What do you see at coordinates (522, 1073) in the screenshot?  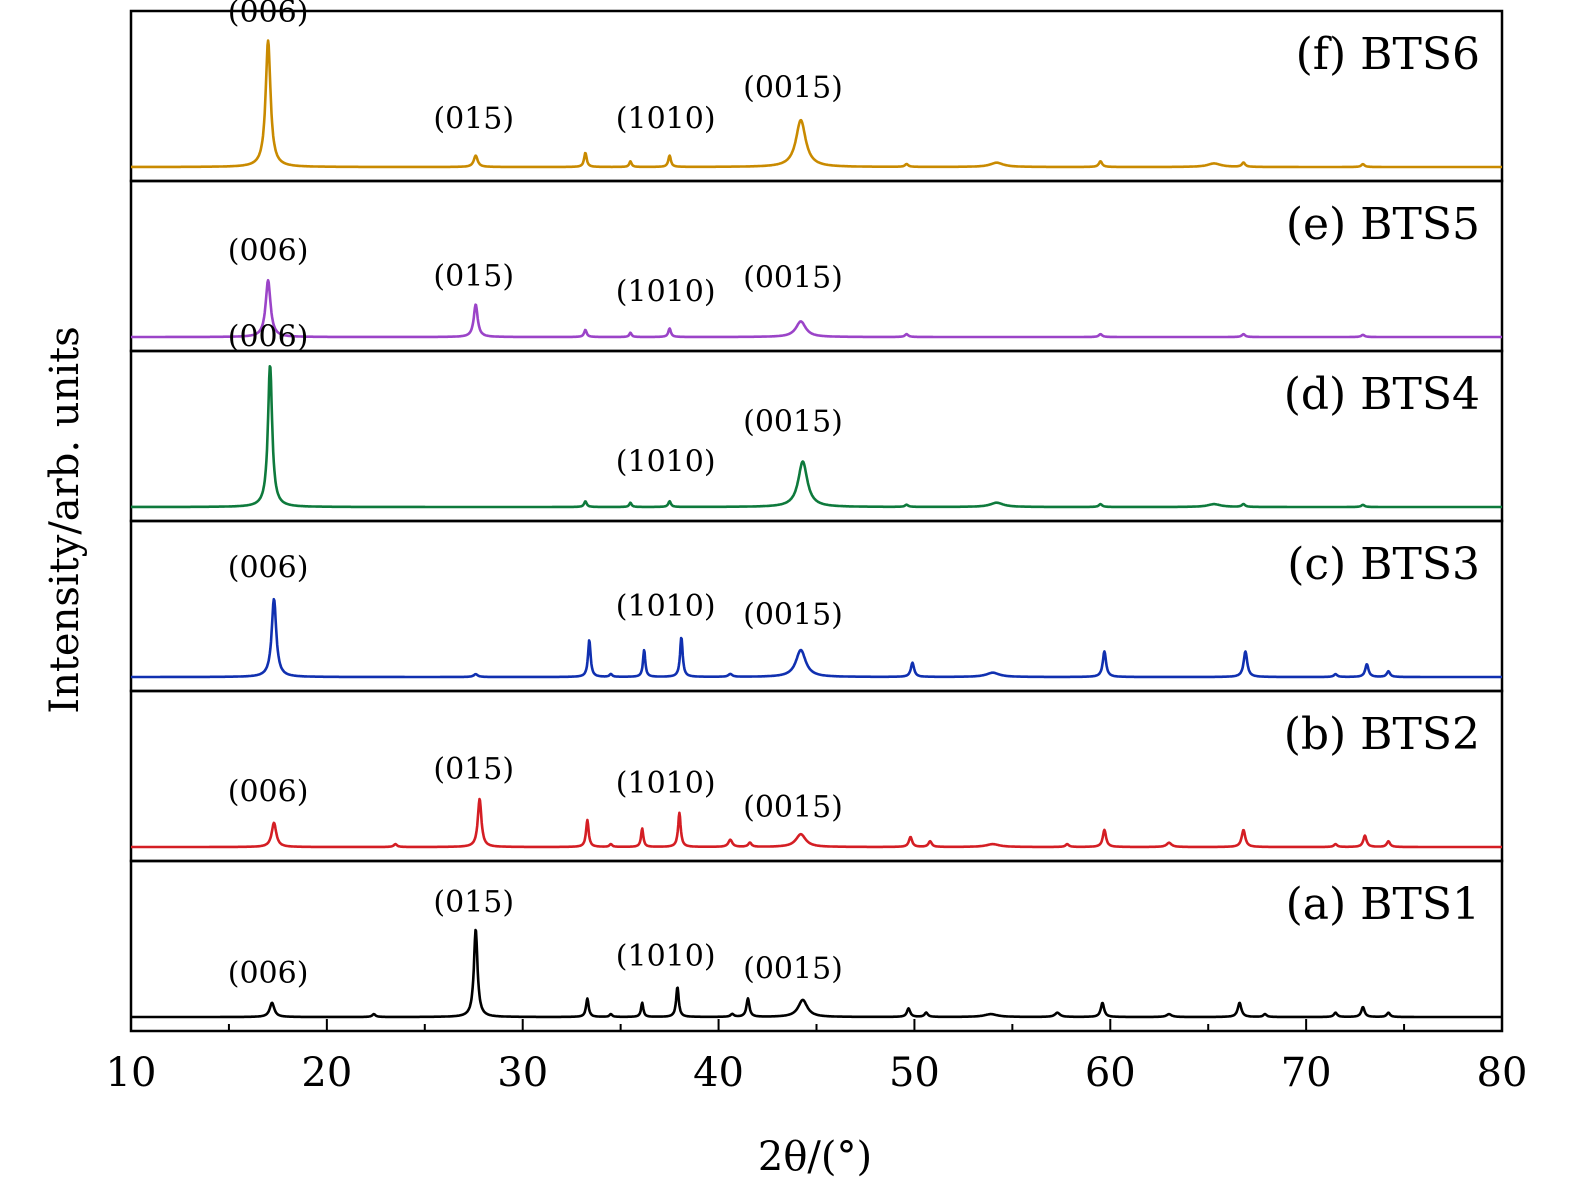 I see `x-tick-label: 30` at bounding box center [522, 1073].